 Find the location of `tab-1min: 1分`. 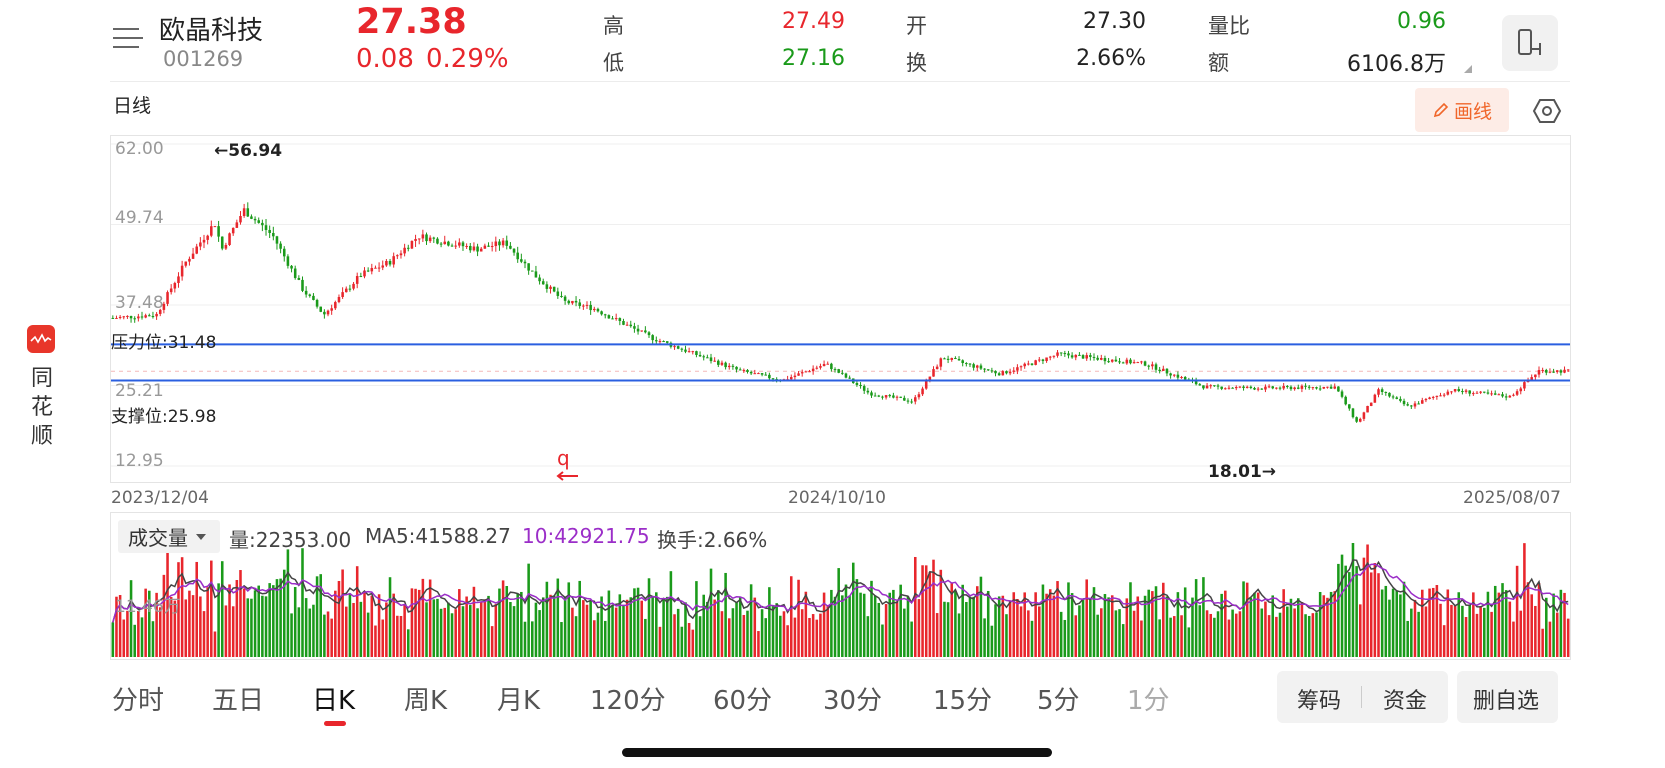

tab-1min: 1分 is located at coordinates (1148, 701).